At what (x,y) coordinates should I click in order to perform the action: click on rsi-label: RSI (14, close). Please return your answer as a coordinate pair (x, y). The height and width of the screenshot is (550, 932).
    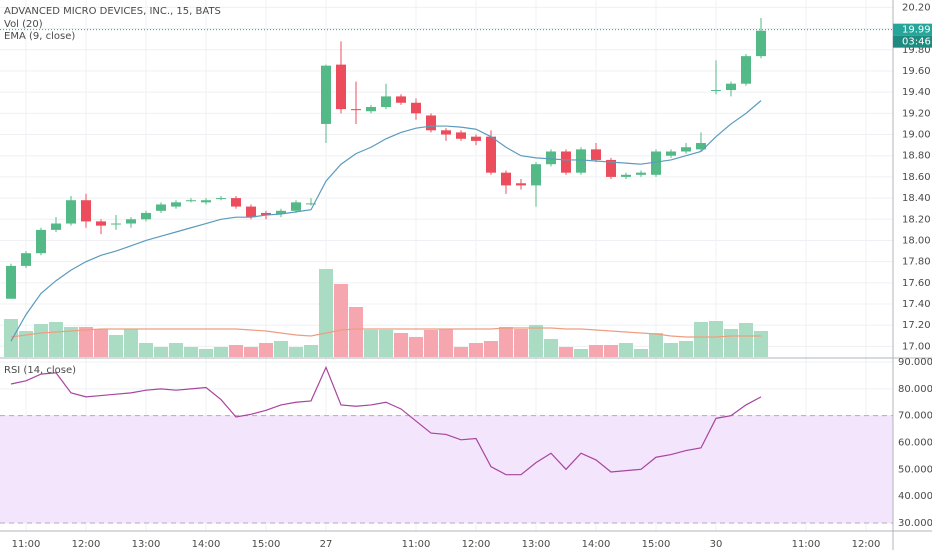
    Looking at the image, I should click on (40, 370).